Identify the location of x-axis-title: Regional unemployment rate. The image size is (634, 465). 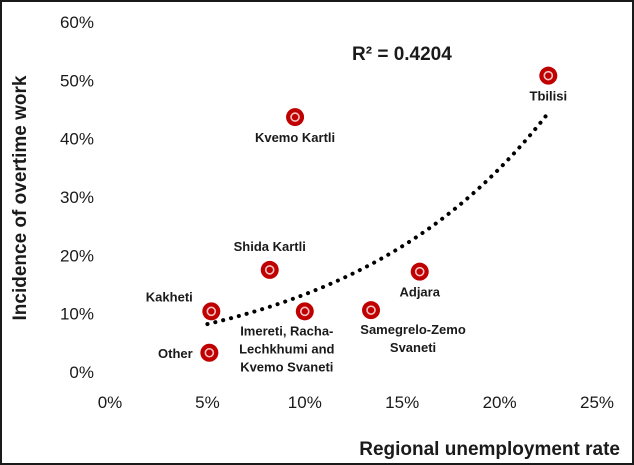
(489, 449).